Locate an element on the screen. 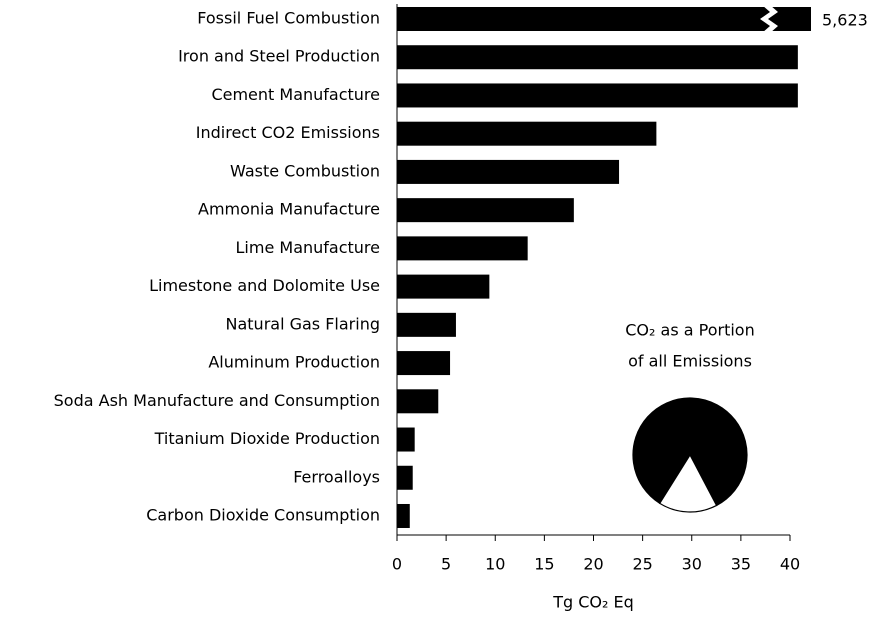 Image resolution: width=879 pixels, height=618 pixels. category-label: Lime Manufacture is located at coordinates (308, 247).